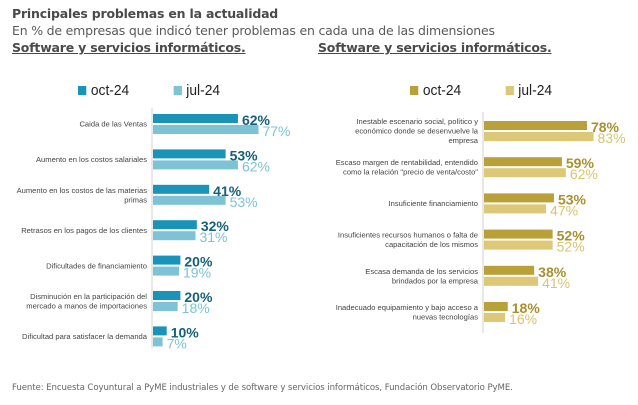 The image size is (638, 405). What do you see at coordinates (431, 244) in the screenshot?
I see `category-label: capacitación de los mismos` at bounding box center [431, 244].